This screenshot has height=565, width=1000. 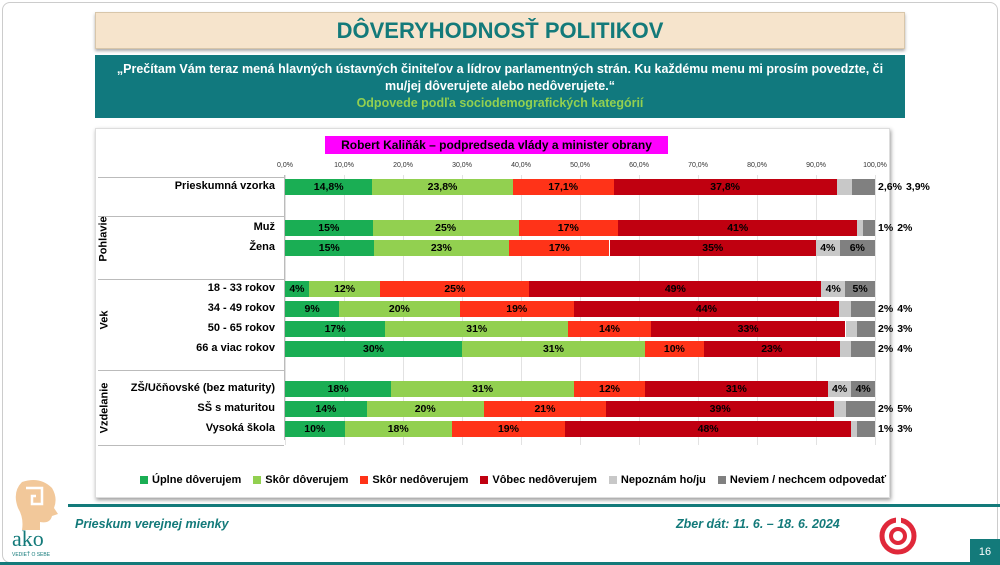 I want to click on legend-item: Neviem / nechcem odpovedať, so click(x=802, y=480).